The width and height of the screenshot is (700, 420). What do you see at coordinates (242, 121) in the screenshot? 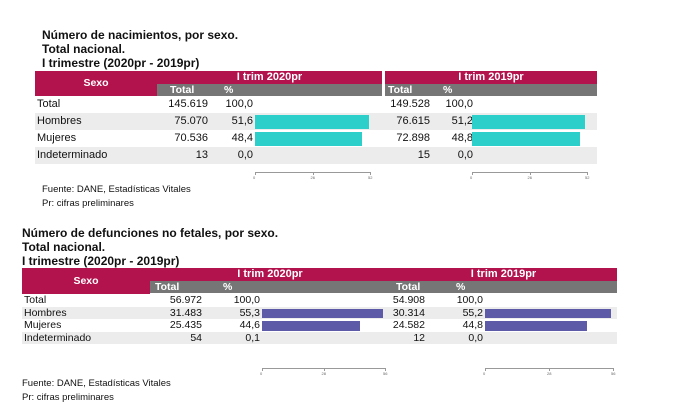
I see `births-pct-value: 51,6` at bounding box center [242, 121].